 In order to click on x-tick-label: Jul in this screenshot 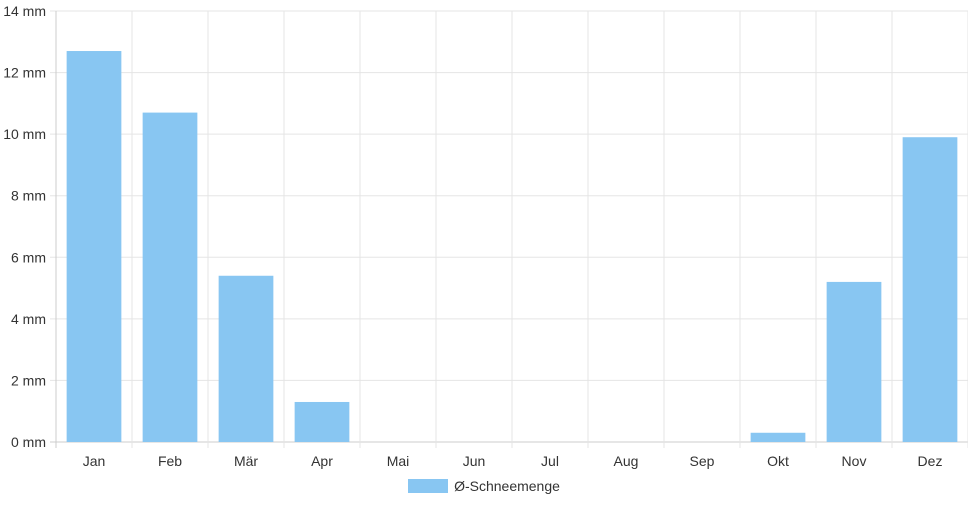, I will do `click(550, 461)`.